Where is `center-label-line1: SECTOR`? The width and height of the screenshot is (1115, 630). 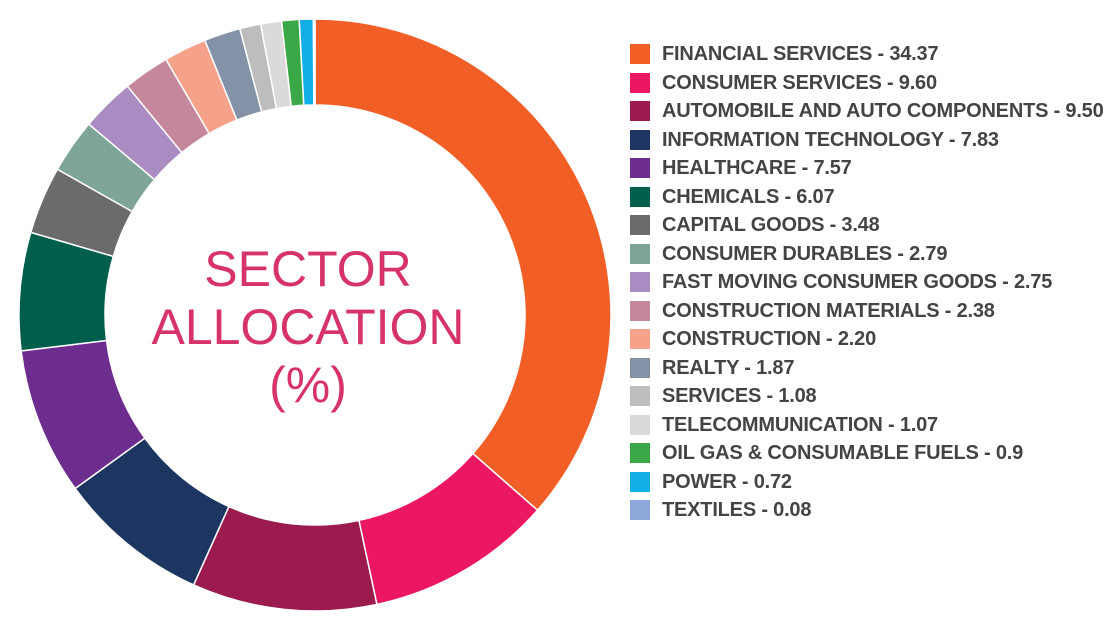 center-label-line1: SECTOR is located at coordinates (308, 269).